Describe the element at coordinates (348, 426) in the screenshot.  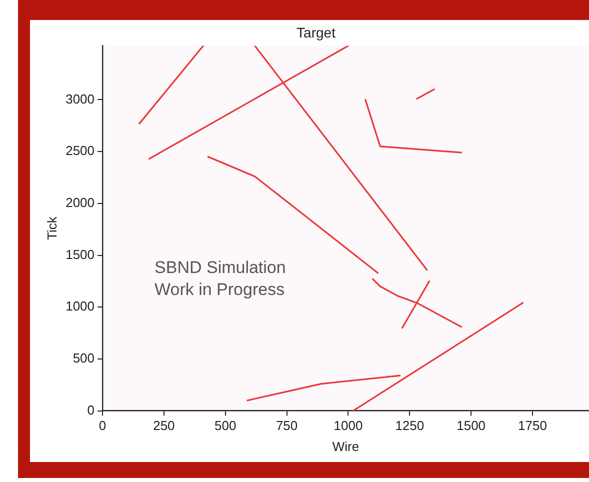
I see `x-tick-label: 1000` at that location.